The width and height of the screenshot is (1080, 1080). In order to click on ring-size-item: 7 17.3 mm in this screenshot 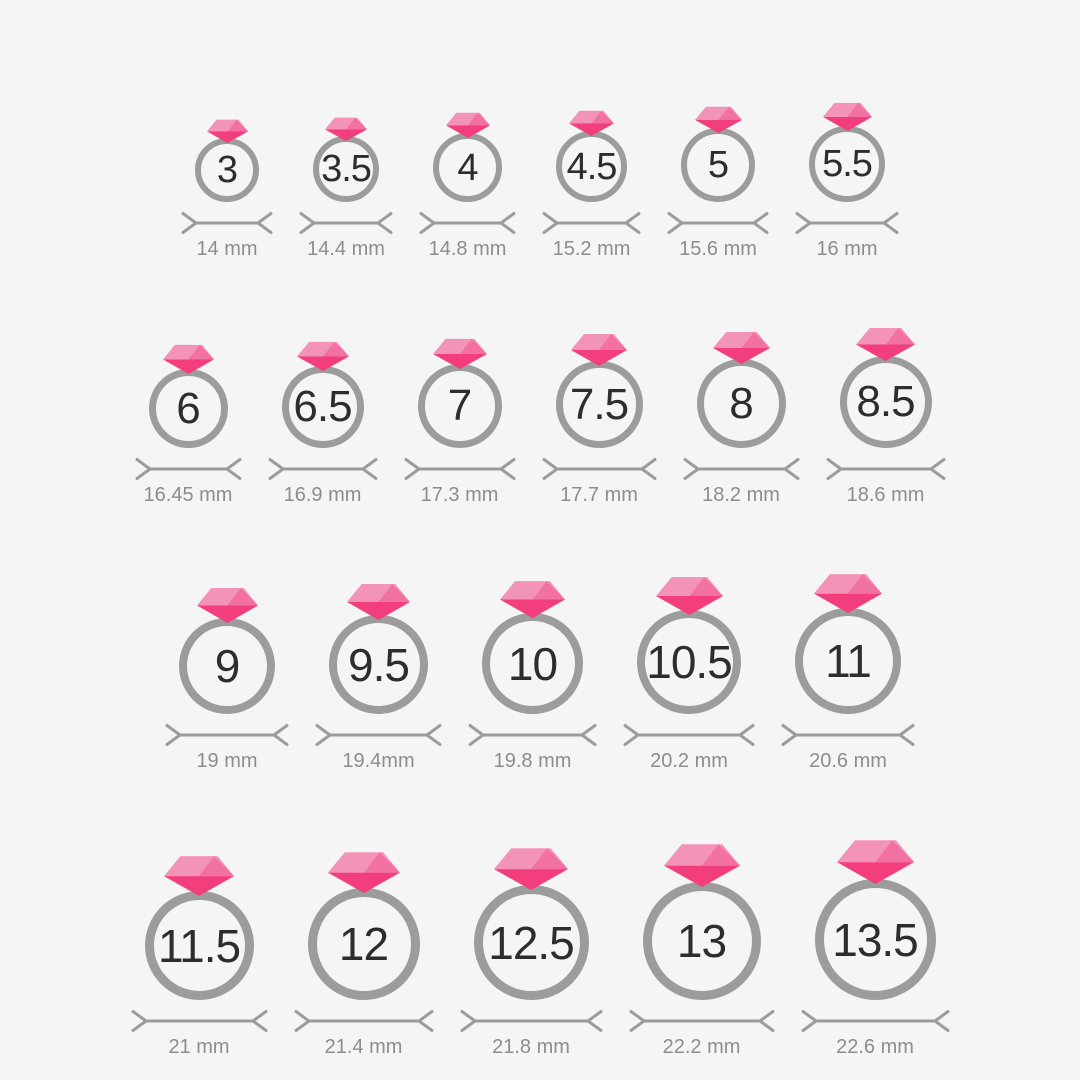, I will do `click(460, 422)`.